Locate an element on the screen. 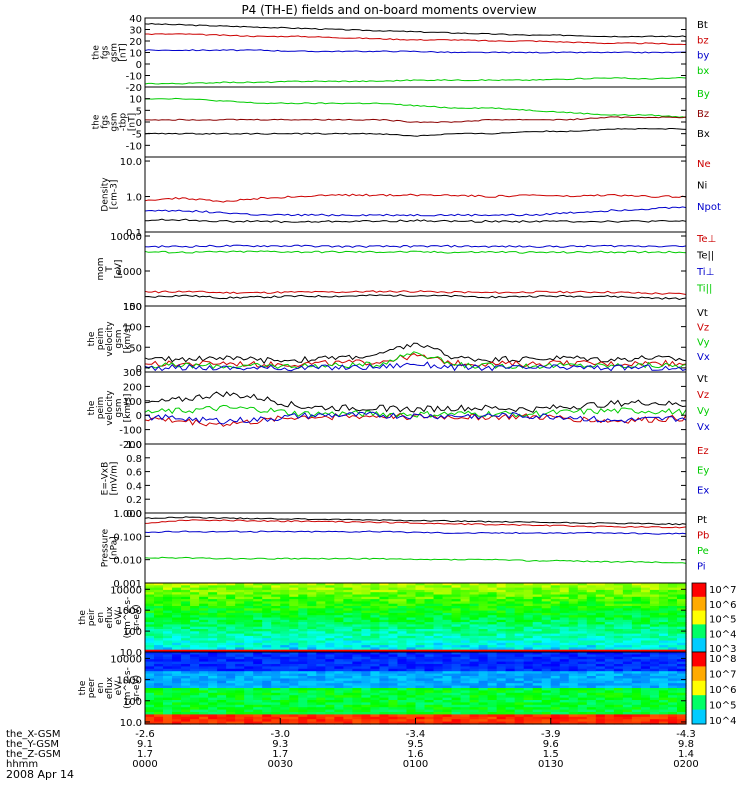 The width and height of the screenshot is (750, 800). colorbar-segment is located at coordinates (699, 609).